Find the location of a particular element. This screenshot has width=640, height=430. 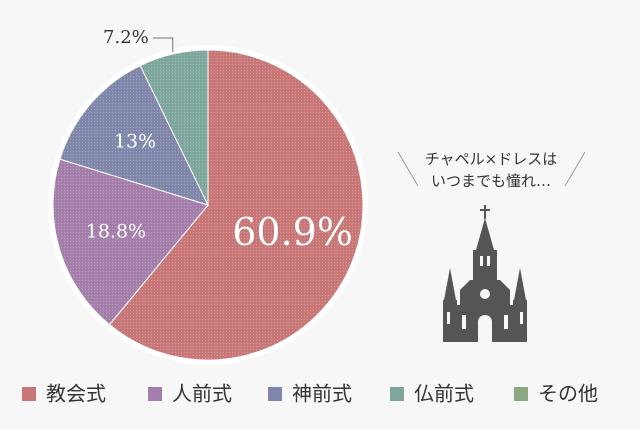

annotation-text: チャペル×ドレスは is located at coordinates (491, 159).